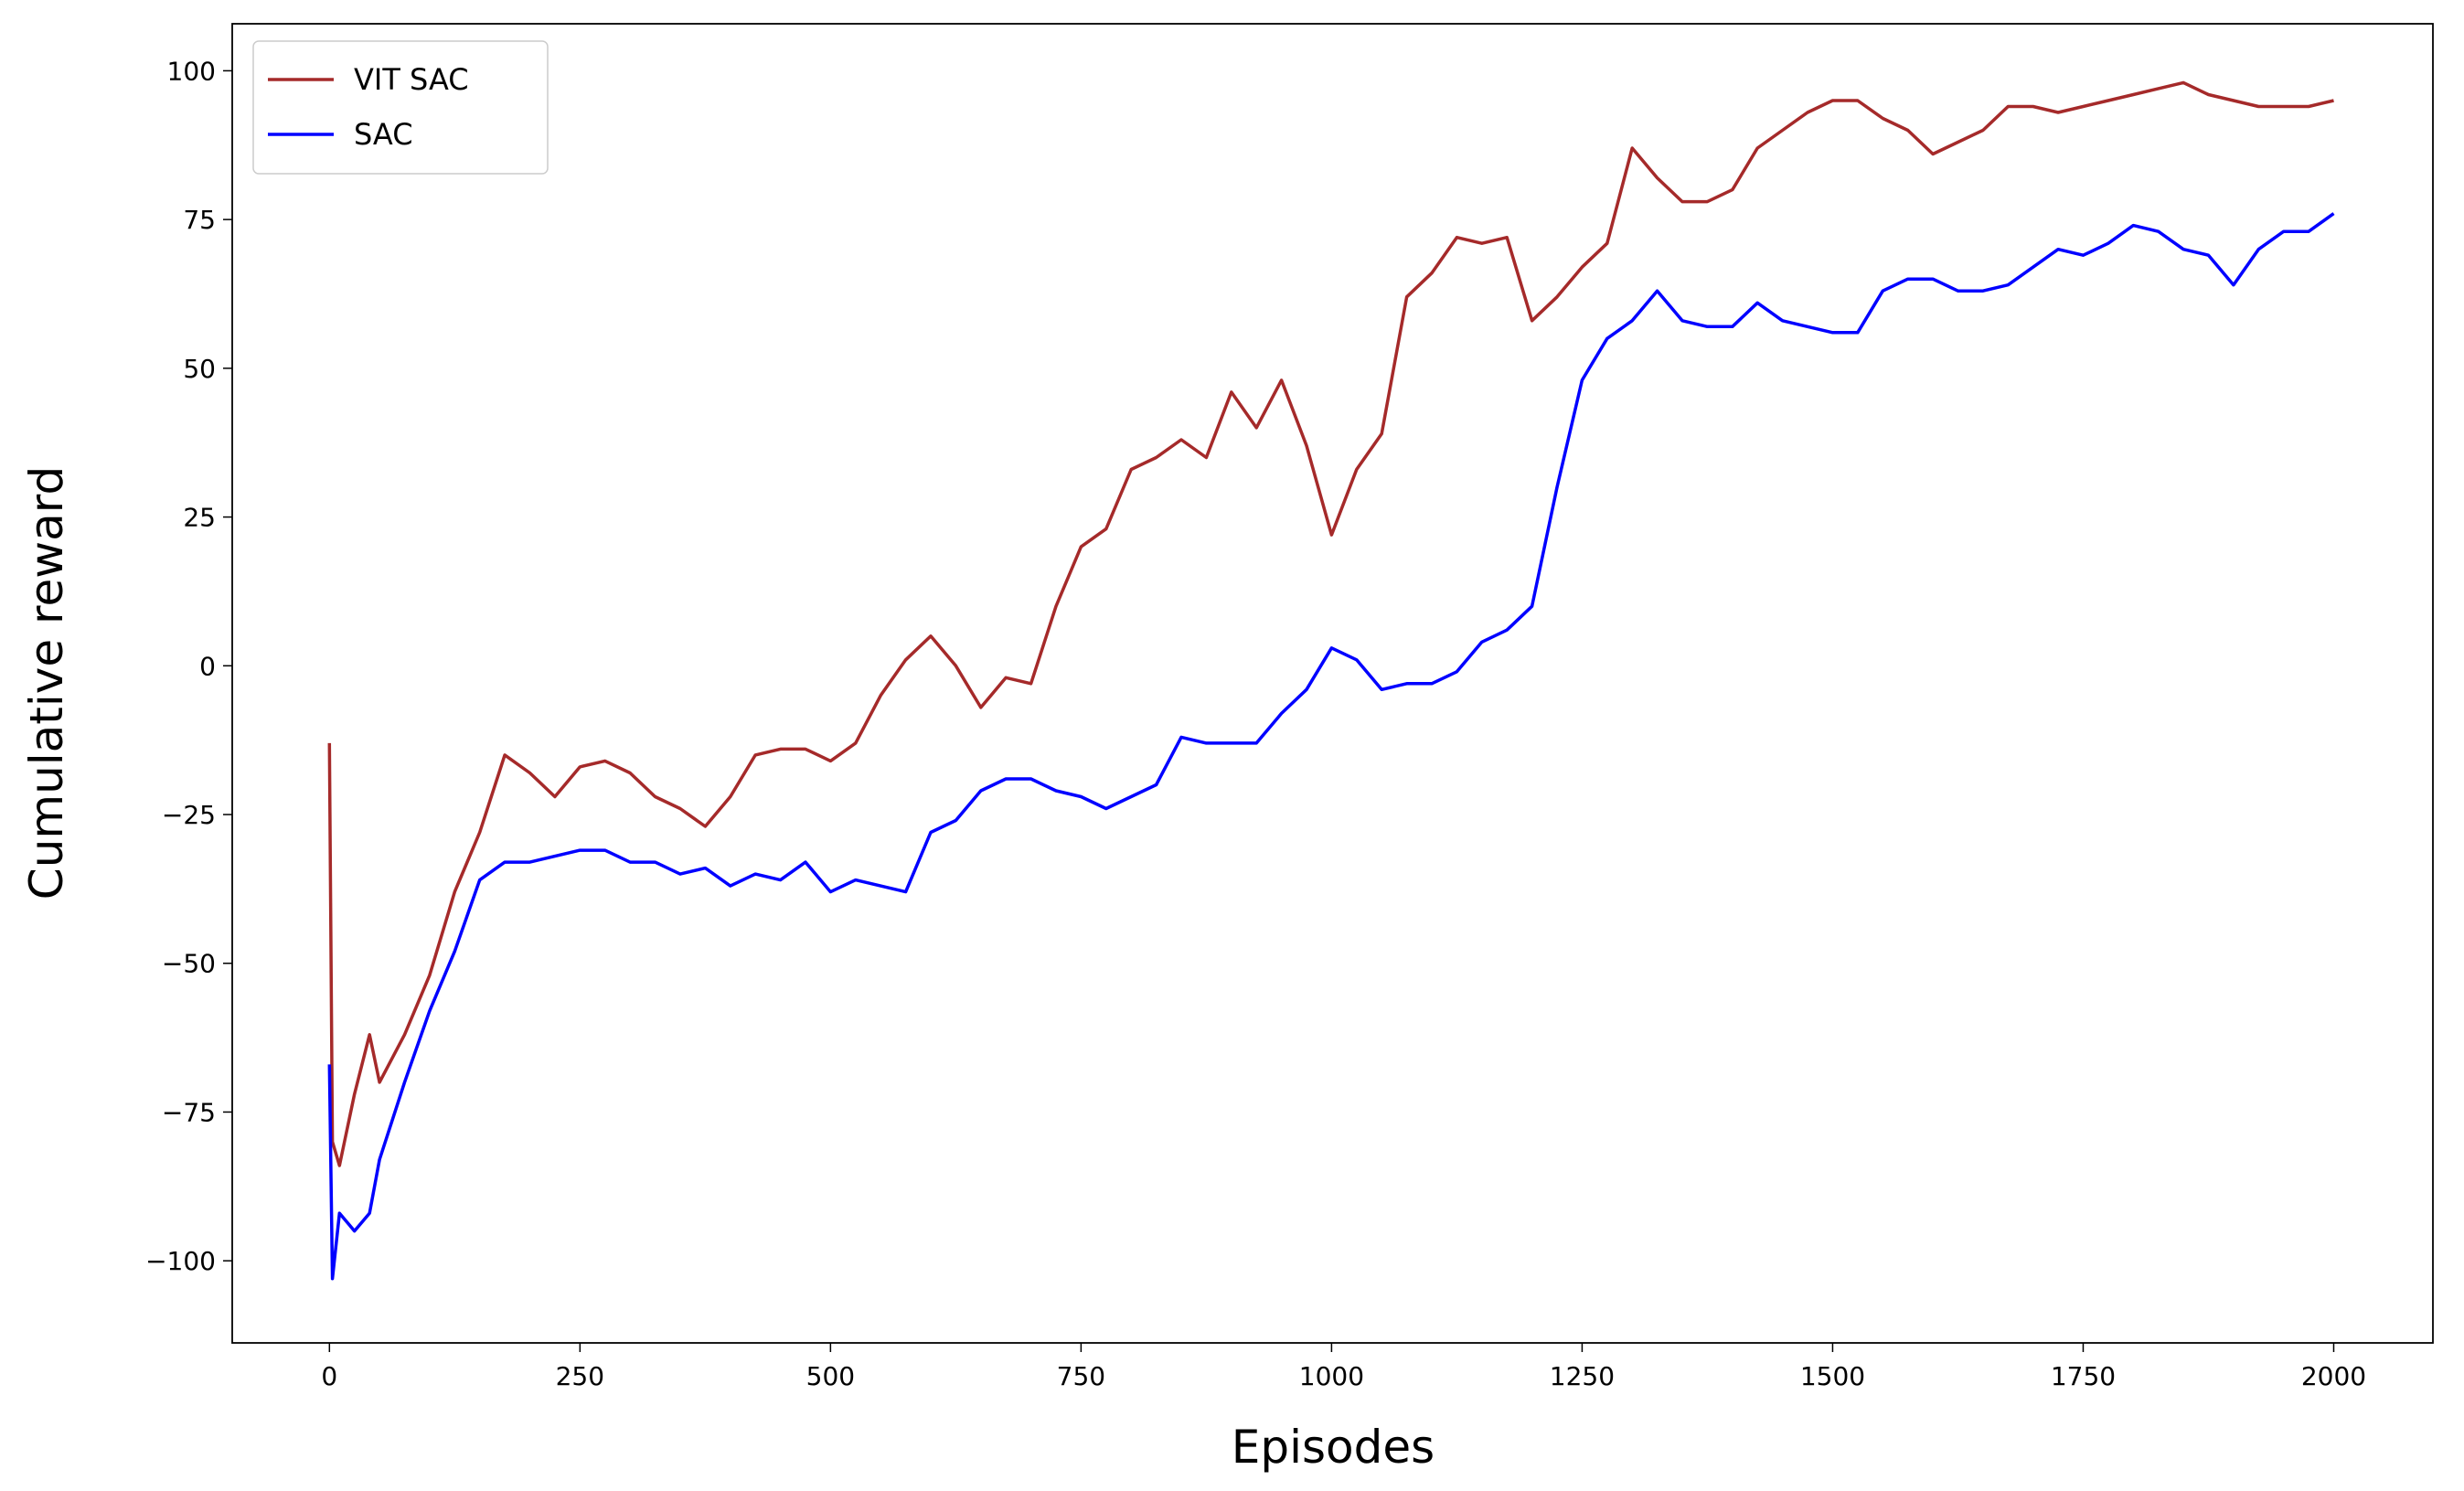 The image size is (2464, 1491). Describe the element at coordinates (46, 683) in the screenshot. I see `y-axis-label: Cumulative reward` at that location.